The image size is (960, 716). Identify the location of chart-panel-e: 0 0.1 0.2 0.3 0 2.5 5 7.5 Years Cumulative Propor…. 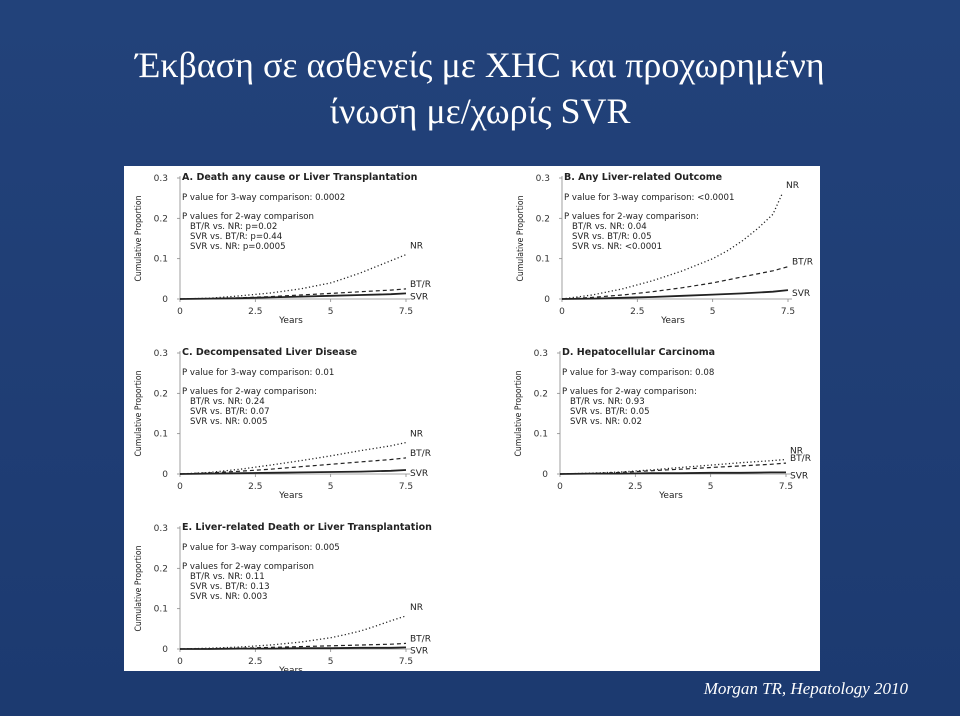
(283, 596).